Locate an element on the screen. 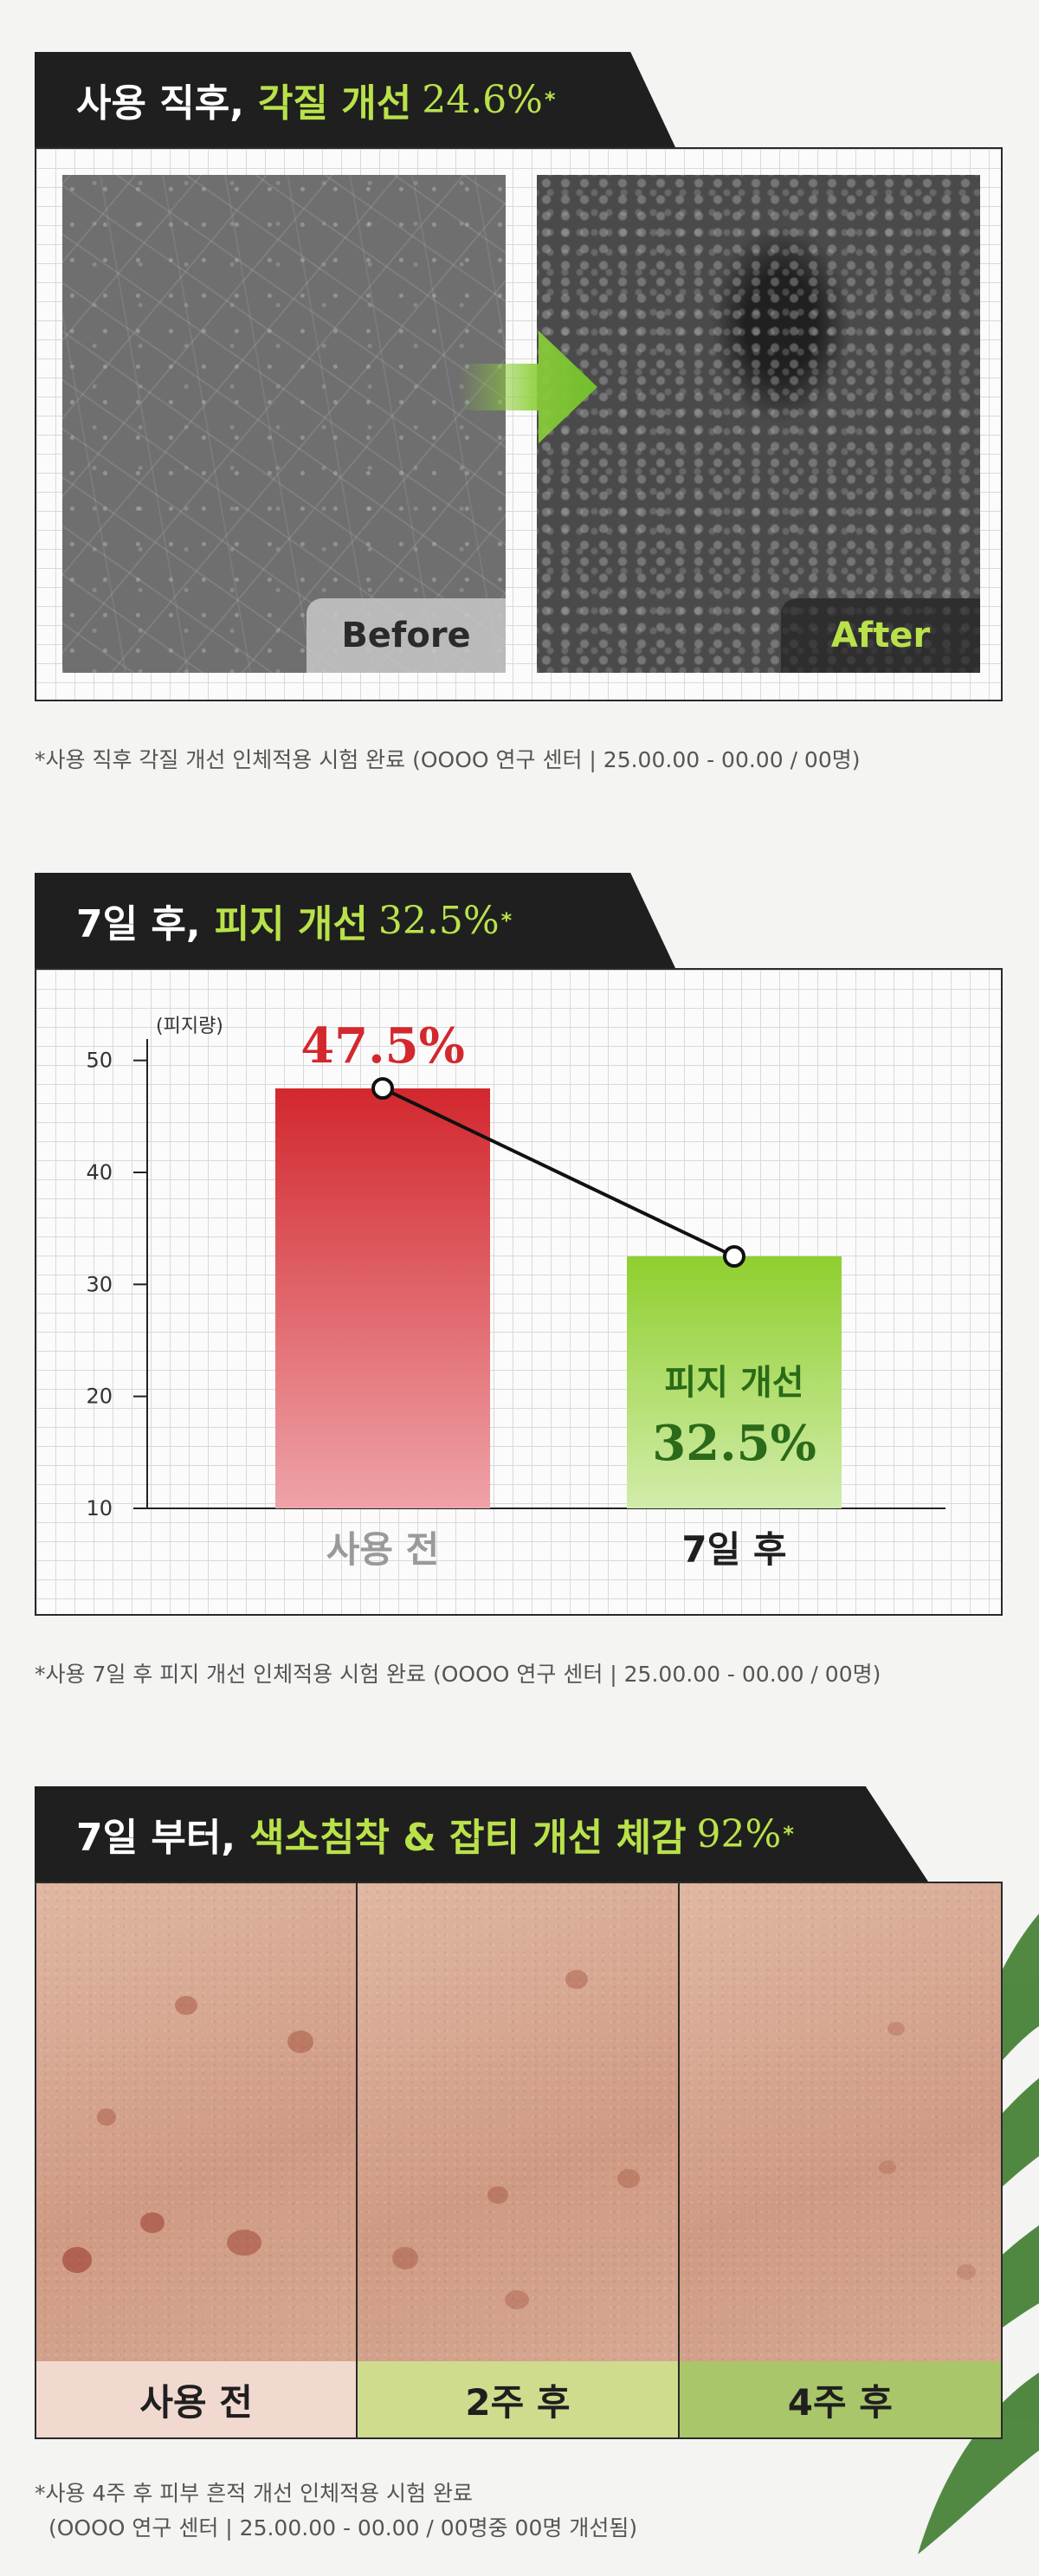 This screenshot has height=2576, width=1039. before-micro-image: Before is located at coordinates (284, 424).